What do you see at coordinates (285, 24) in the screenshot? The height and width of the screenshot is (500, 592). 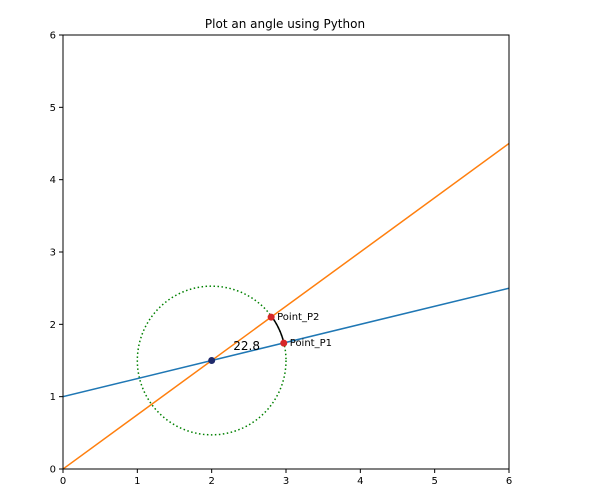 I see `chart-title: Plot an angle using Python` at bounding box center [285, 24].